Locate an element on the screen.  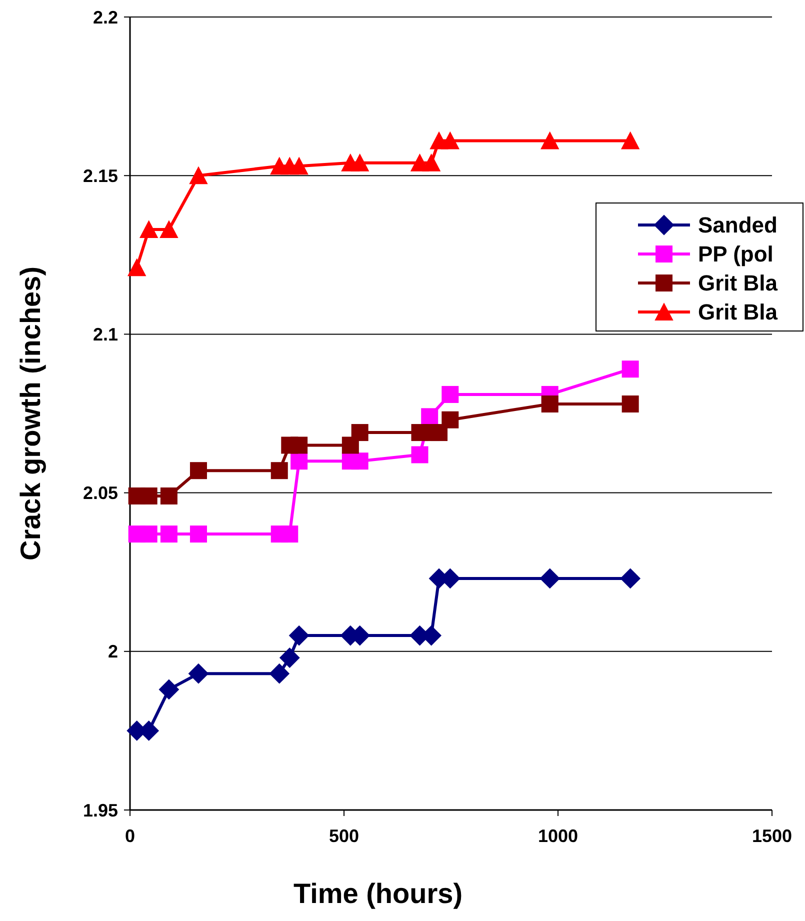
y-axis-title: Crack growth (inches) is located at coordinates (30, 413).